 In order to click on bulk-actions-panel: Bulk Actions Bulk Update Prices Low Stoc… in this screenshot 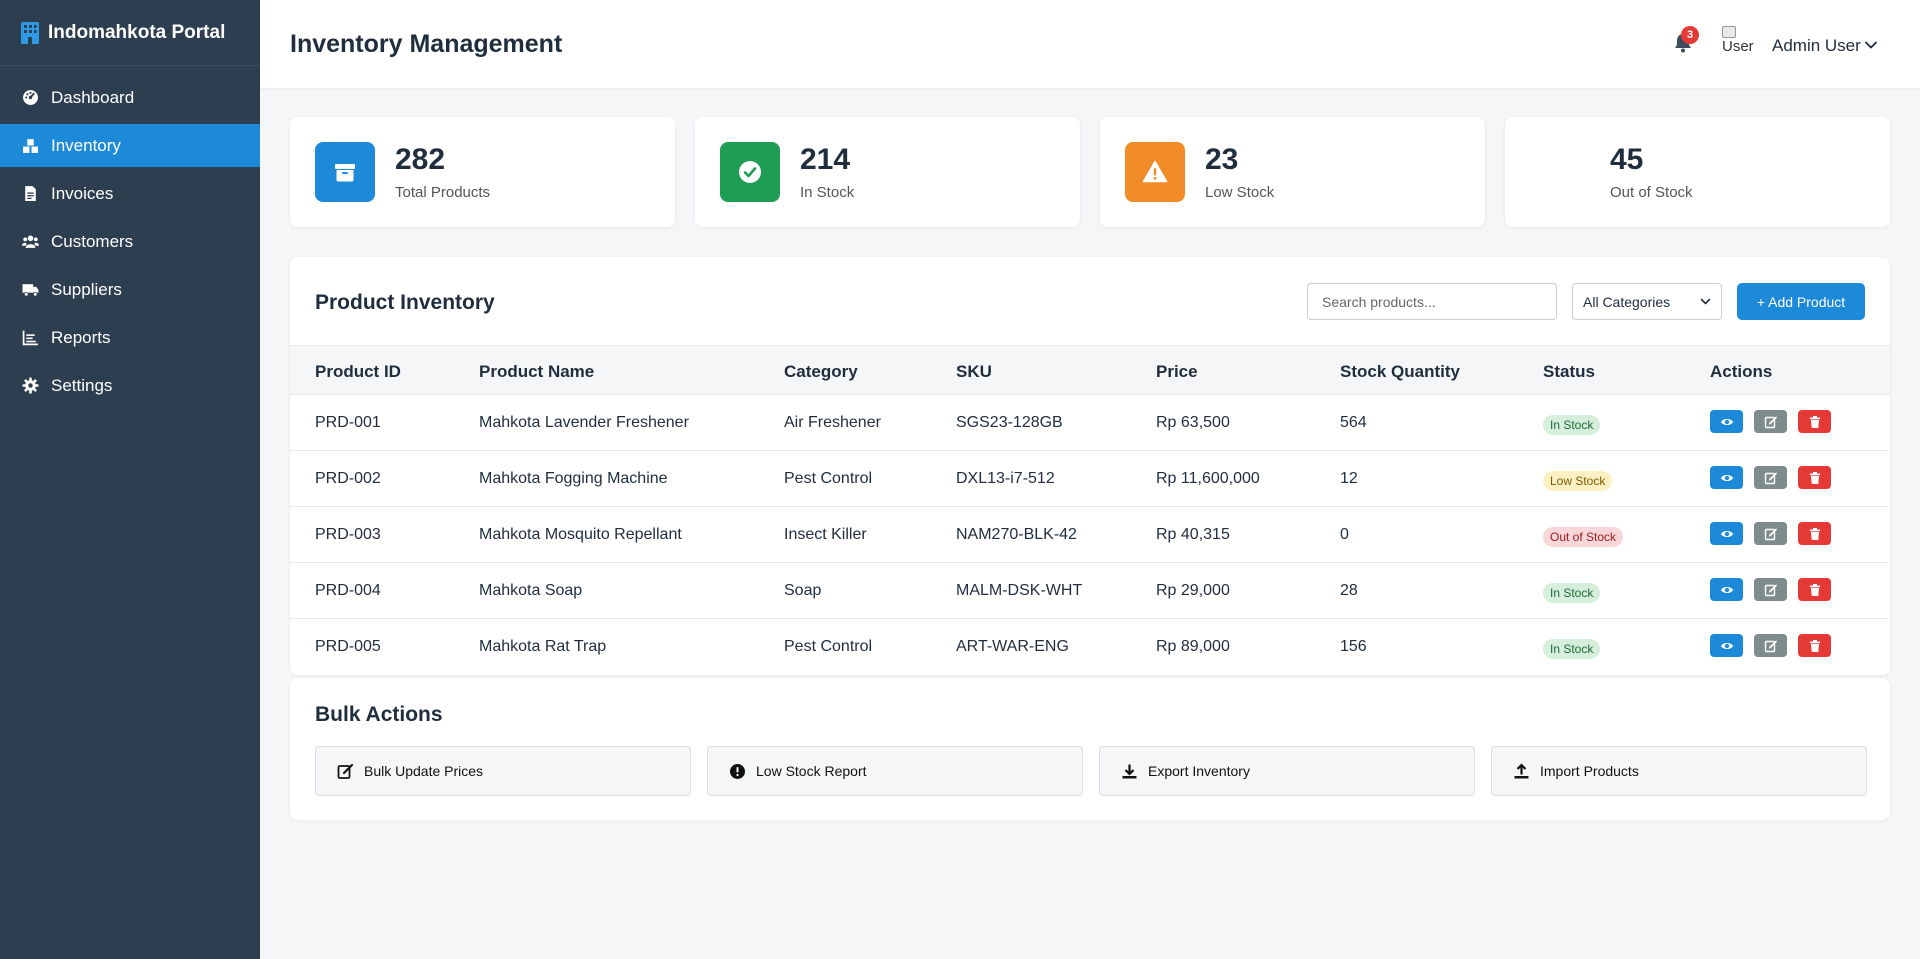, I will do `click(1090, 749)`.